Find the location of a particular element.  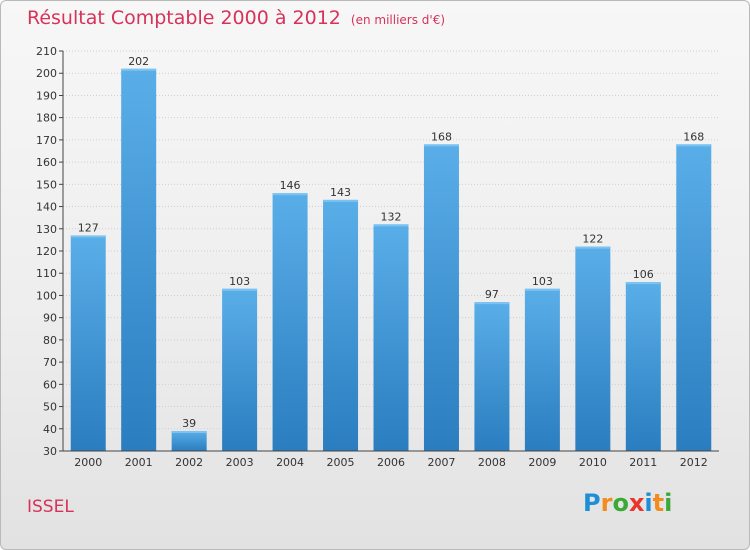

y-tick-label: 90 is located at coordinates (50, 318).